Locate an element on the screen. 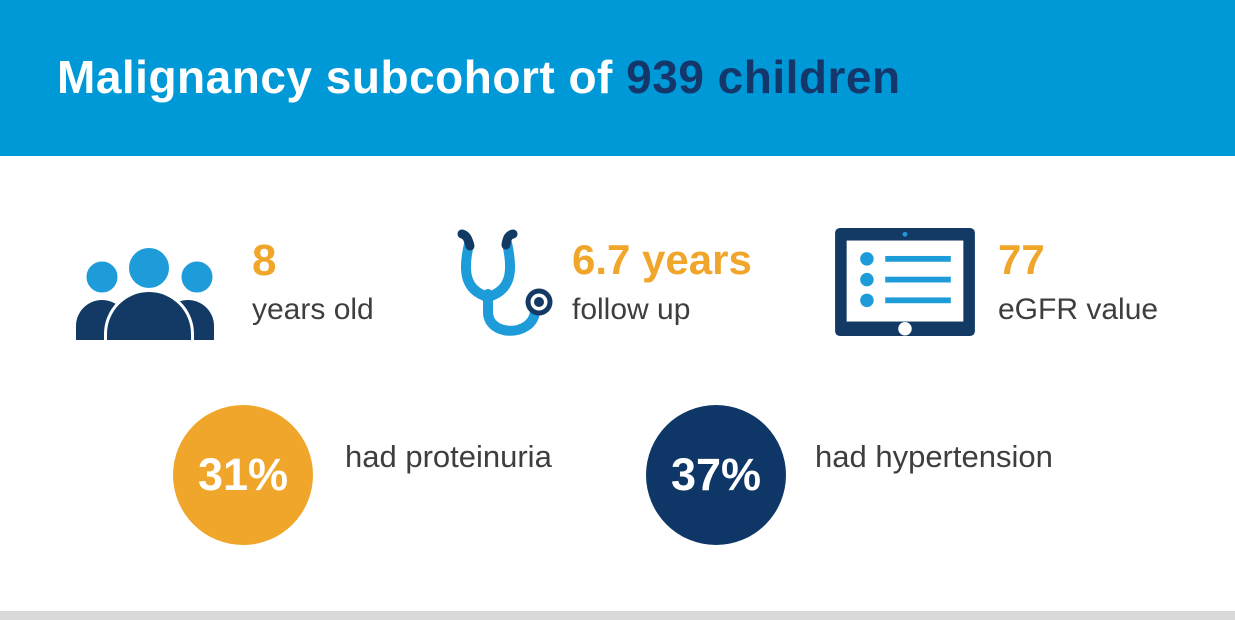  page-title: Malignancy subcohort of 939 children is located at coordinates (479, 77).